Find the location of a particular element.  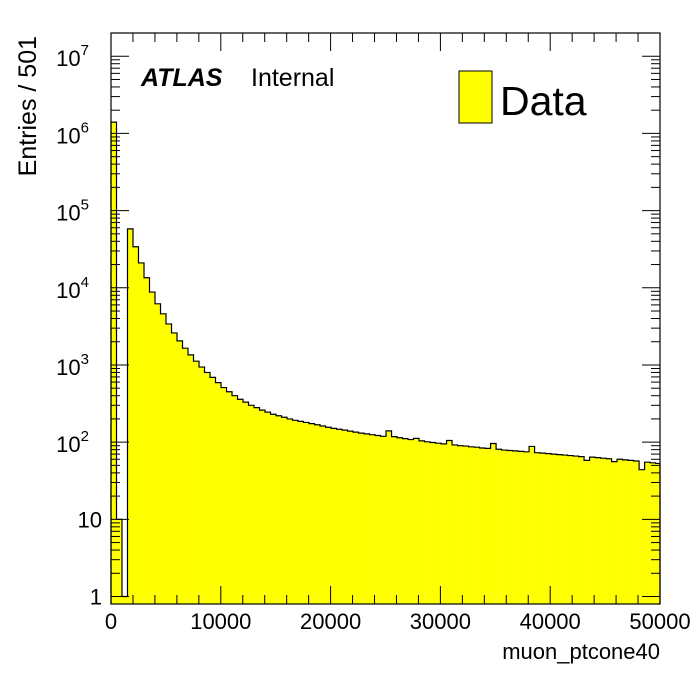

x-tick-label: 50000 is located at coordinates (659, 621).